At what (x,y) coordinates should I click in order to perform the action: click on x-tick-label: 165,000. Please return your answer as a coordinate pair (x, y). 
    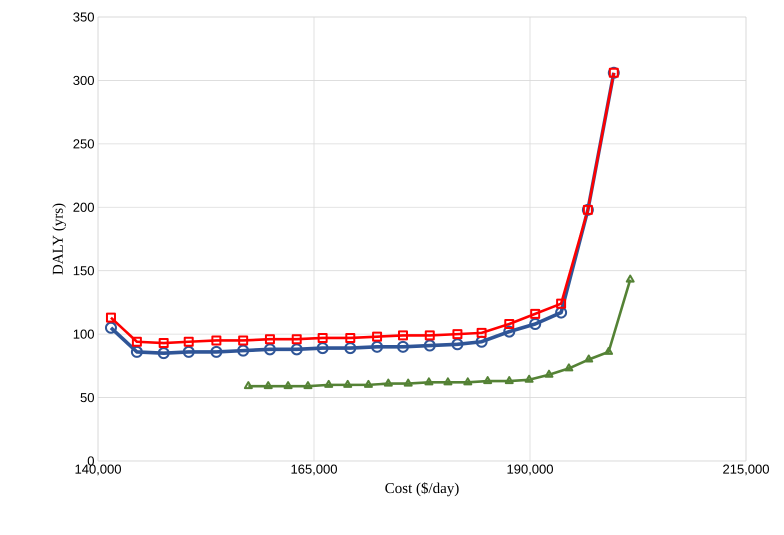
    Looking at the image, I should click on (314, 470).